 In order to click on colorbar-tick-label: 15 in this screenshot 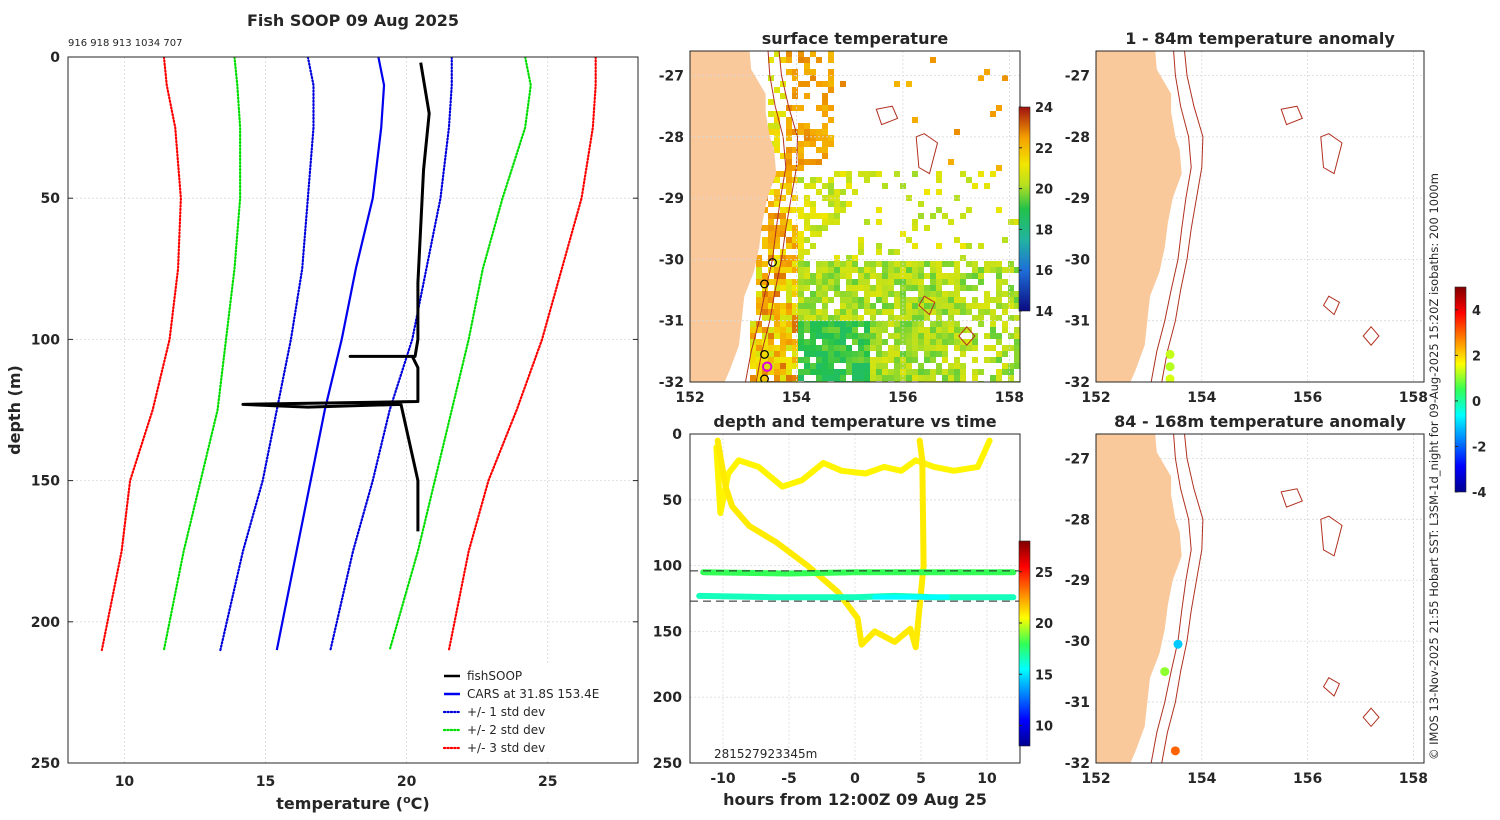, I will do `click(1044, 675)`.